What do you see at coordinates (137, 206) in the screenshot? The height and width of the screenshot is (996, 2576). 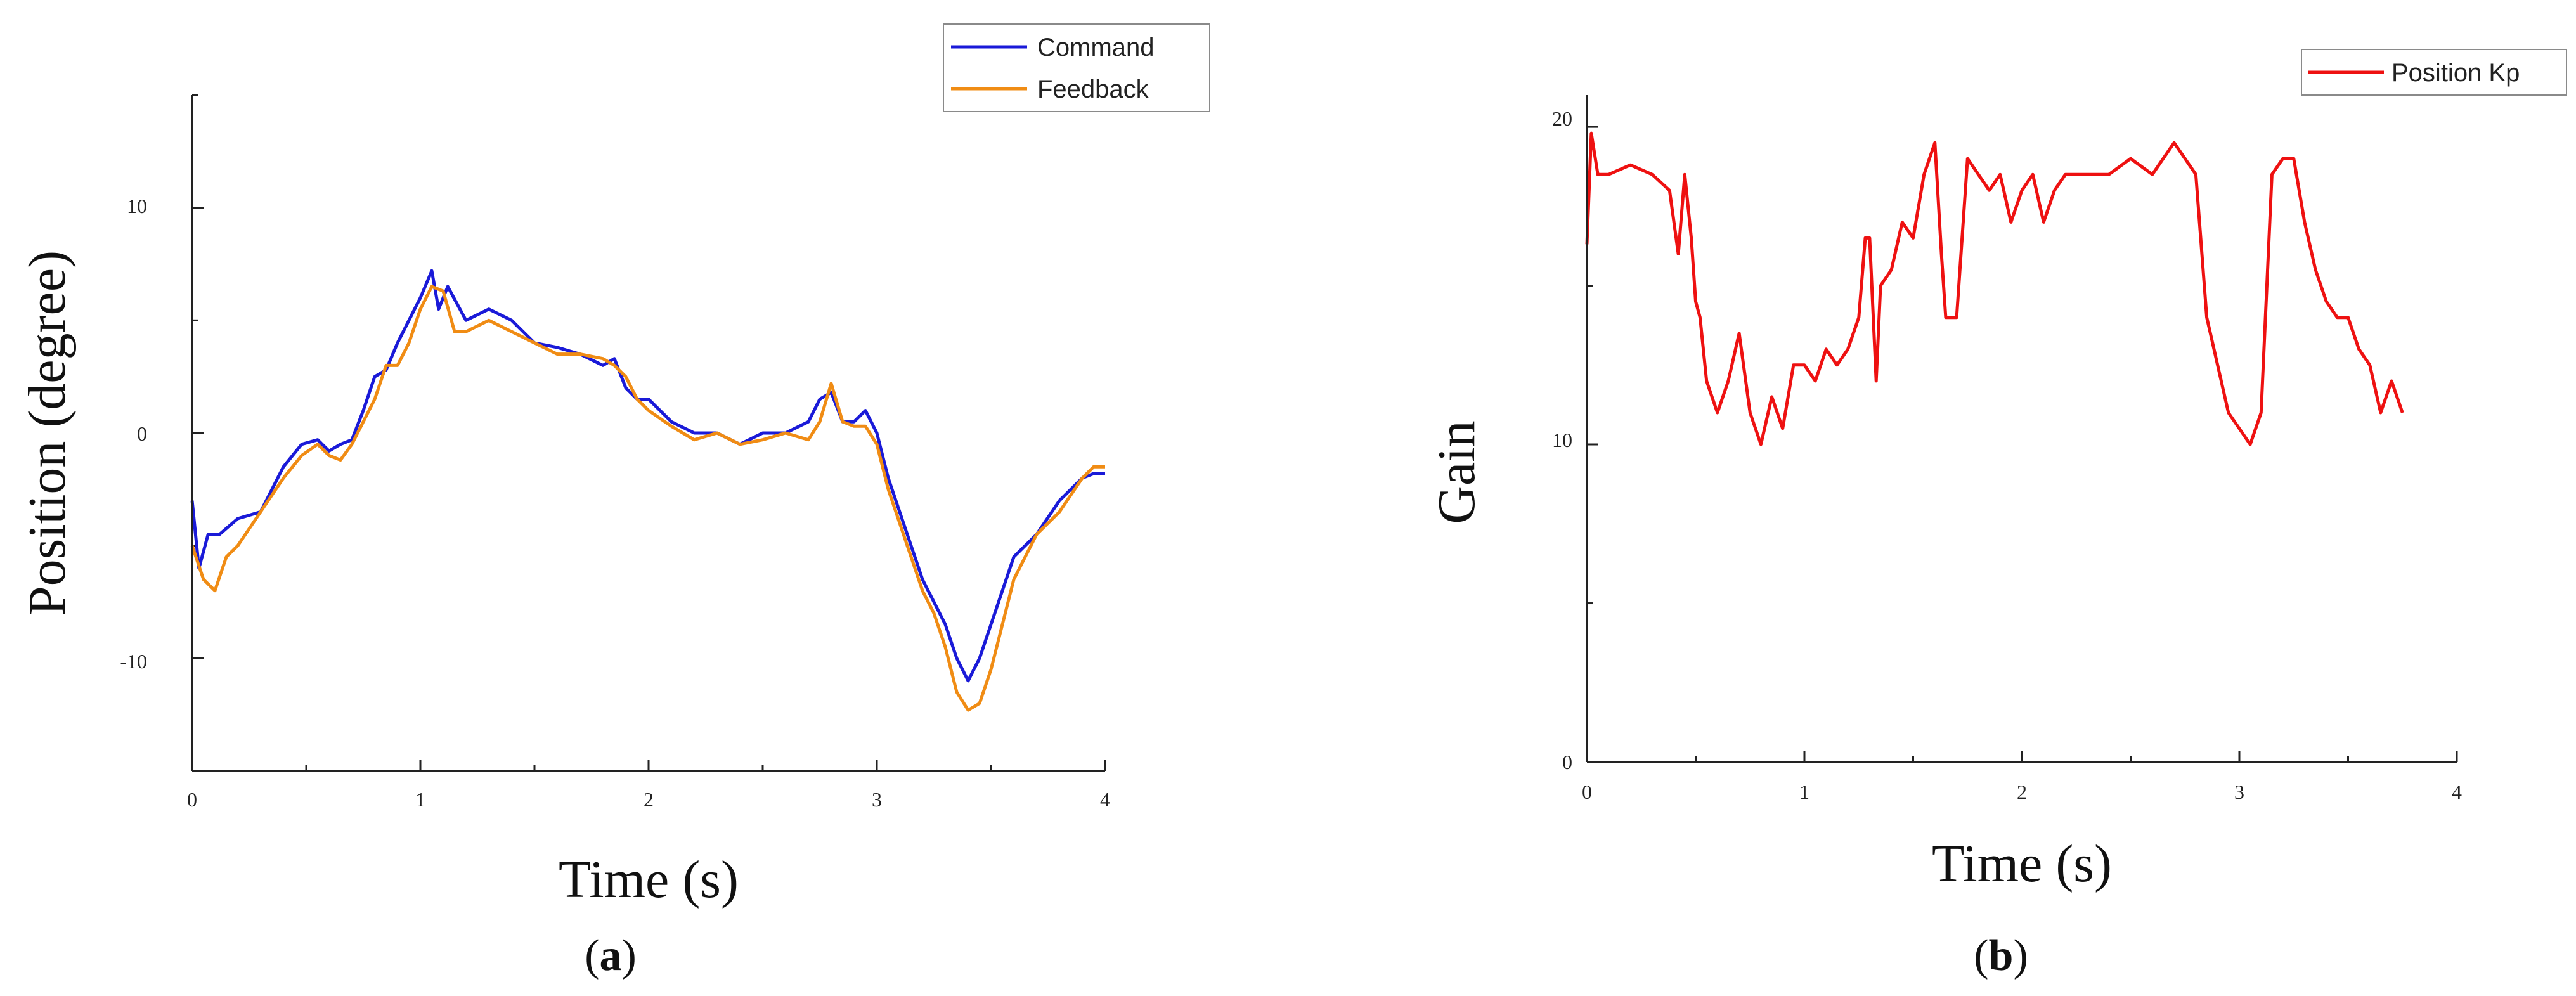 I see `panel-a-y-tick-label: 10` at bounding box center [137, 206].